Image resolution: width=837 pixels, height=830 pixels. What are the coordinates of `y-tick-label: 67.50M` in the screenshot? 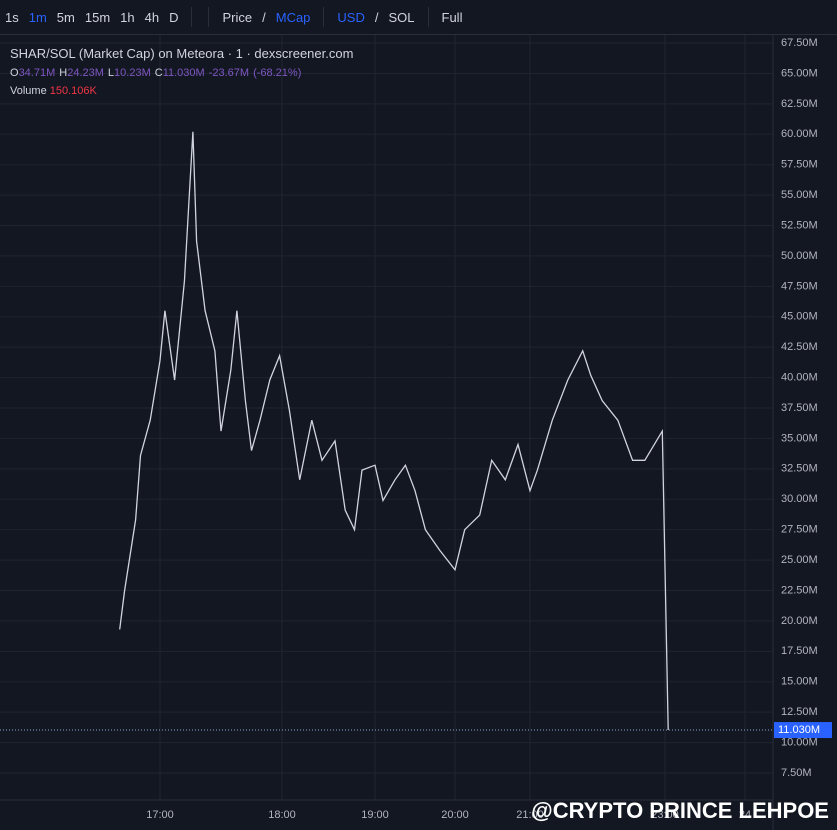 It's located at (799, 43).